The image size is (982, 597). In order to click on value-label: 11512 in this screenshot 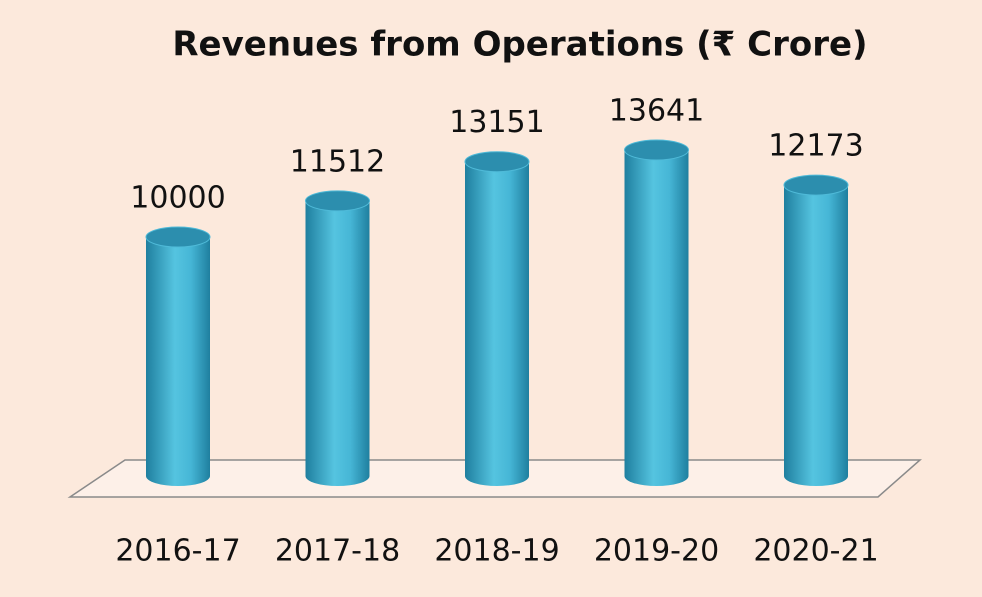, I will do `click(337, 161)`.